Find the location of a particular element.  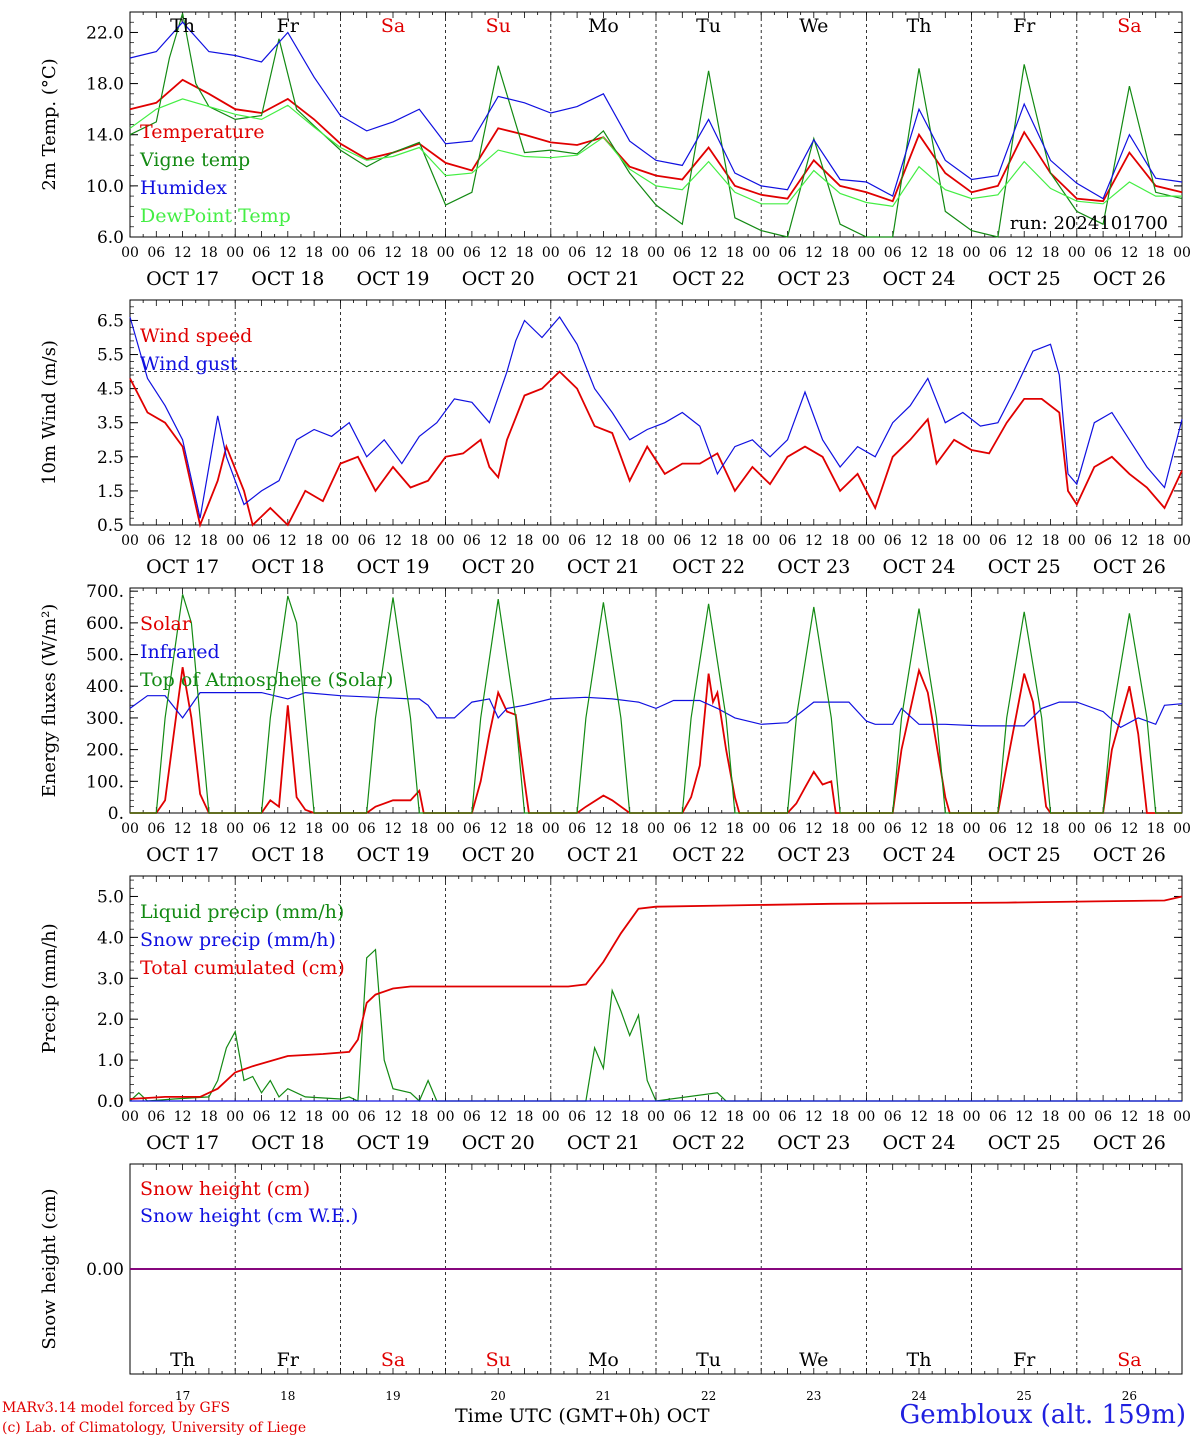

date-label: OCT 18 is located at coordinates (287, 855).